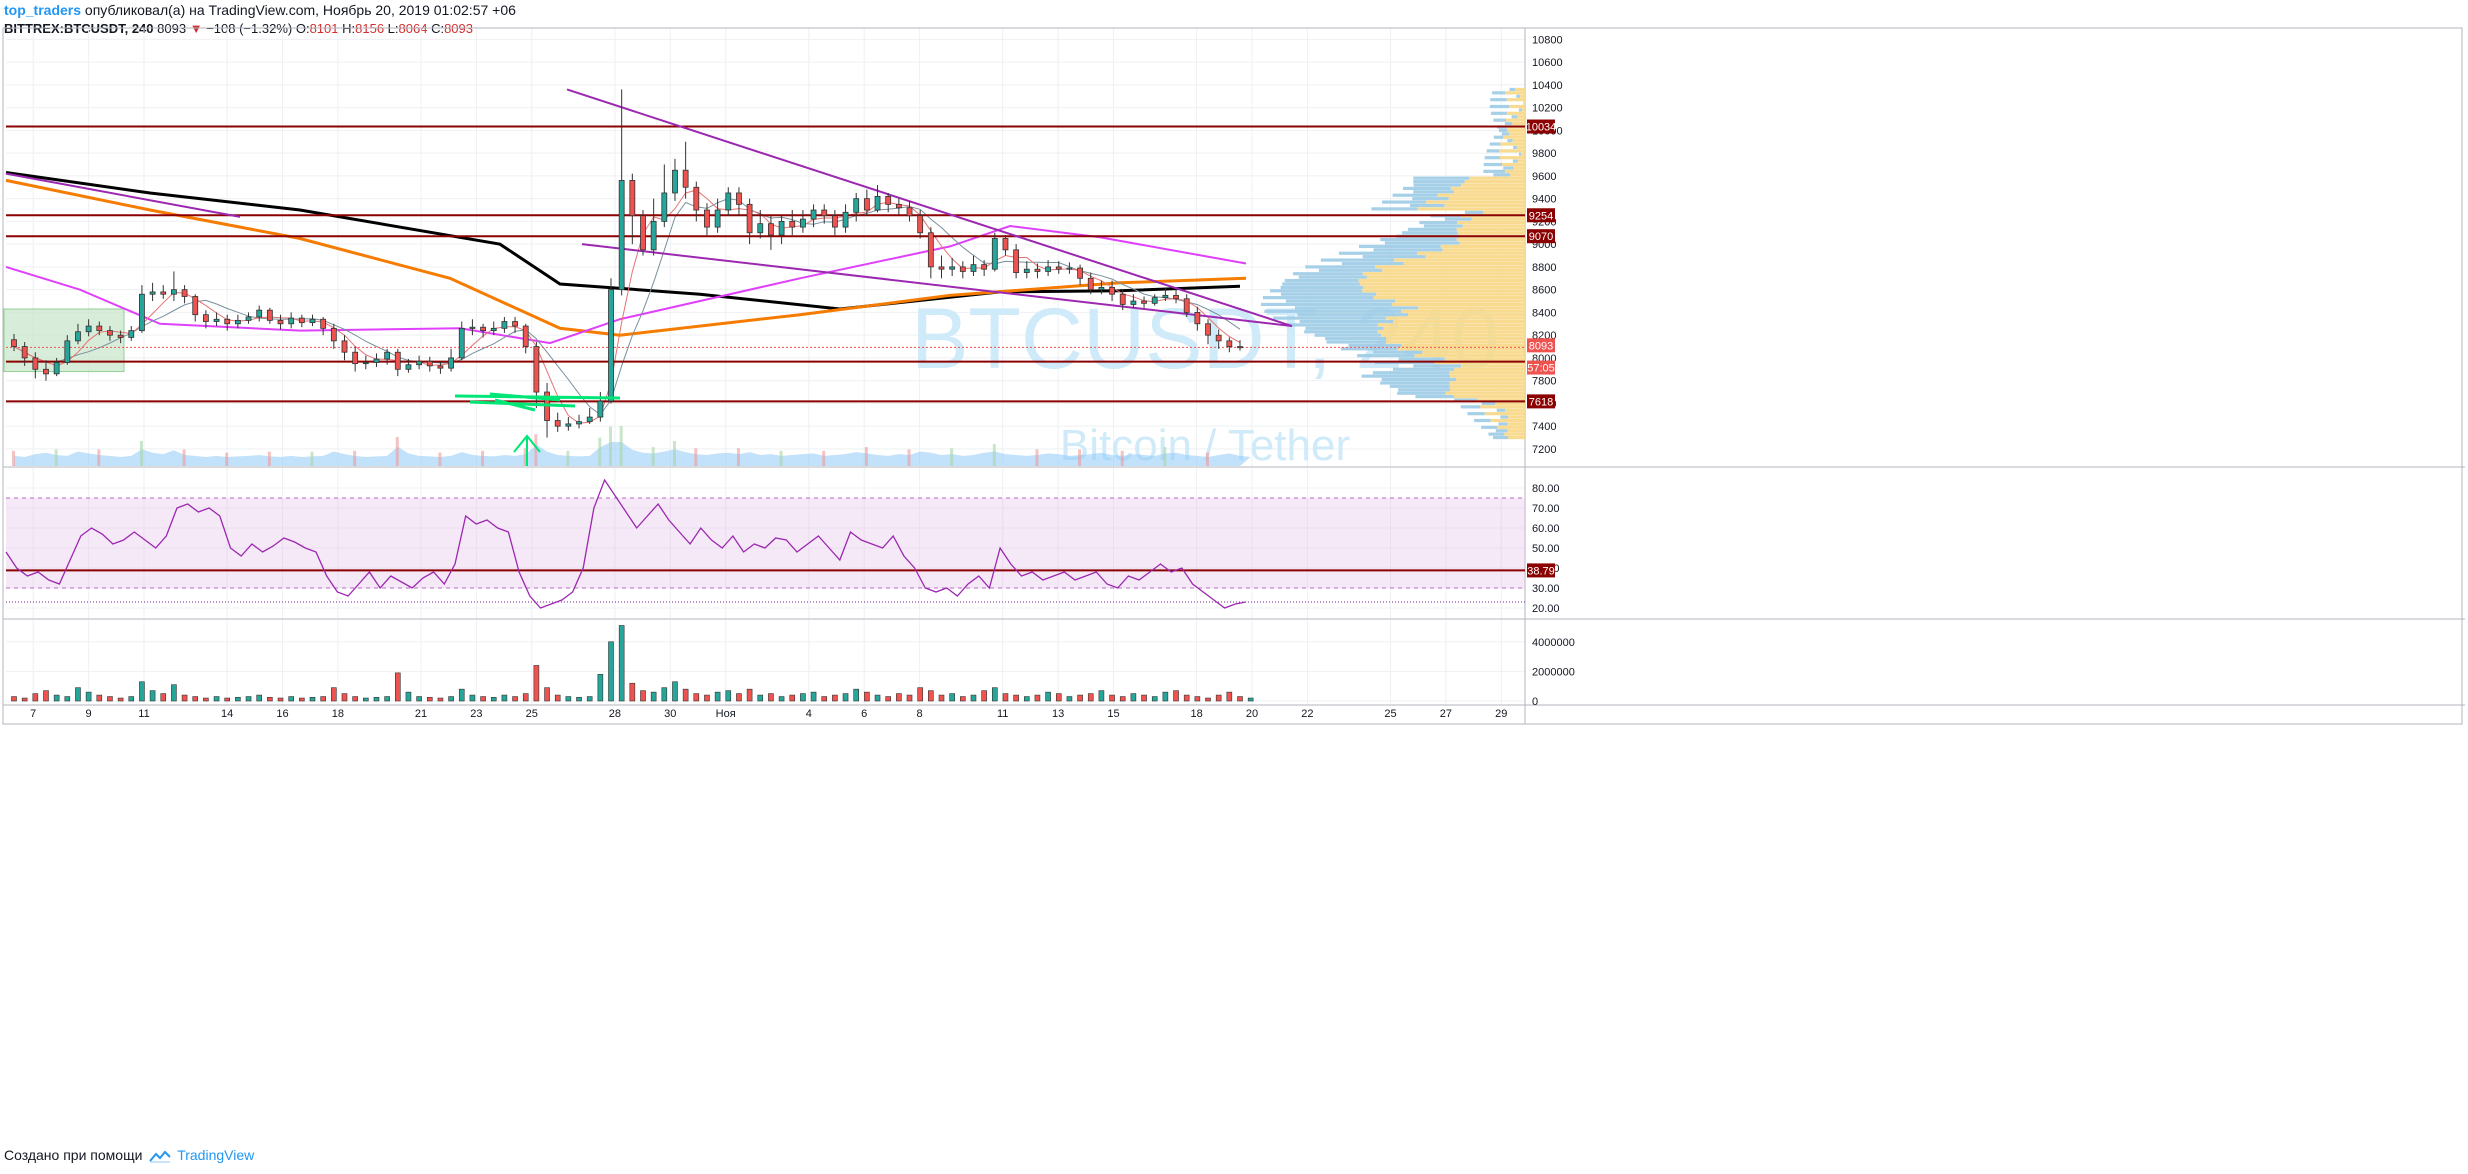  I want to click on price-tick-label: 8600, so click(1544, 291).